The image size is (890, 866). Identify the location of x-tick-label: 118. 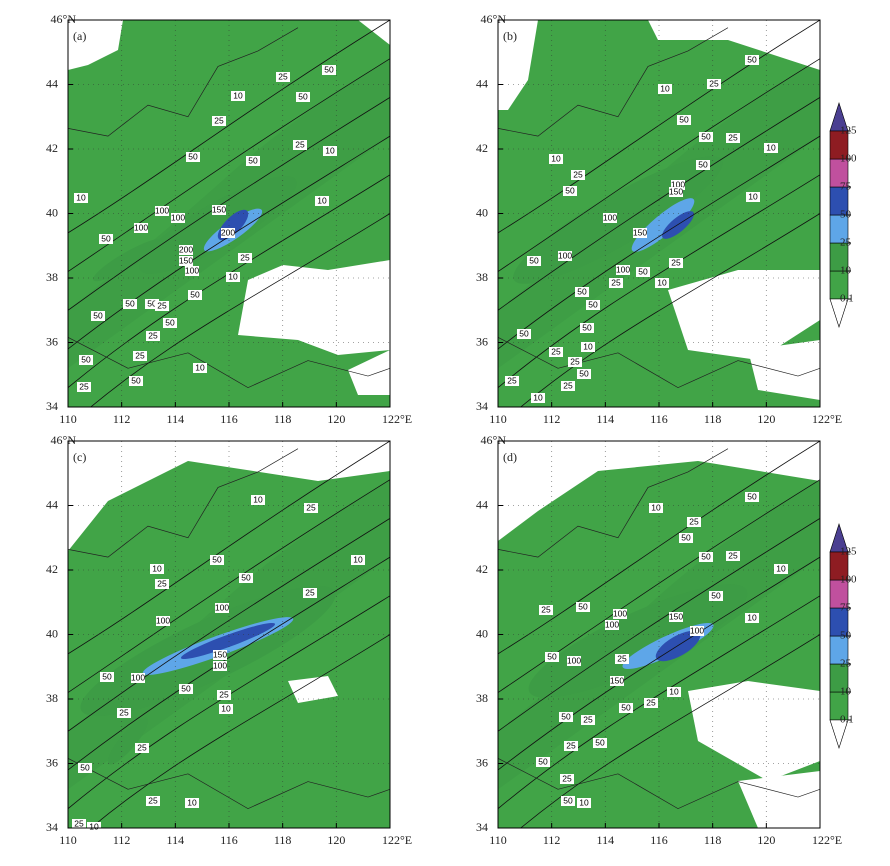
(713, 840).